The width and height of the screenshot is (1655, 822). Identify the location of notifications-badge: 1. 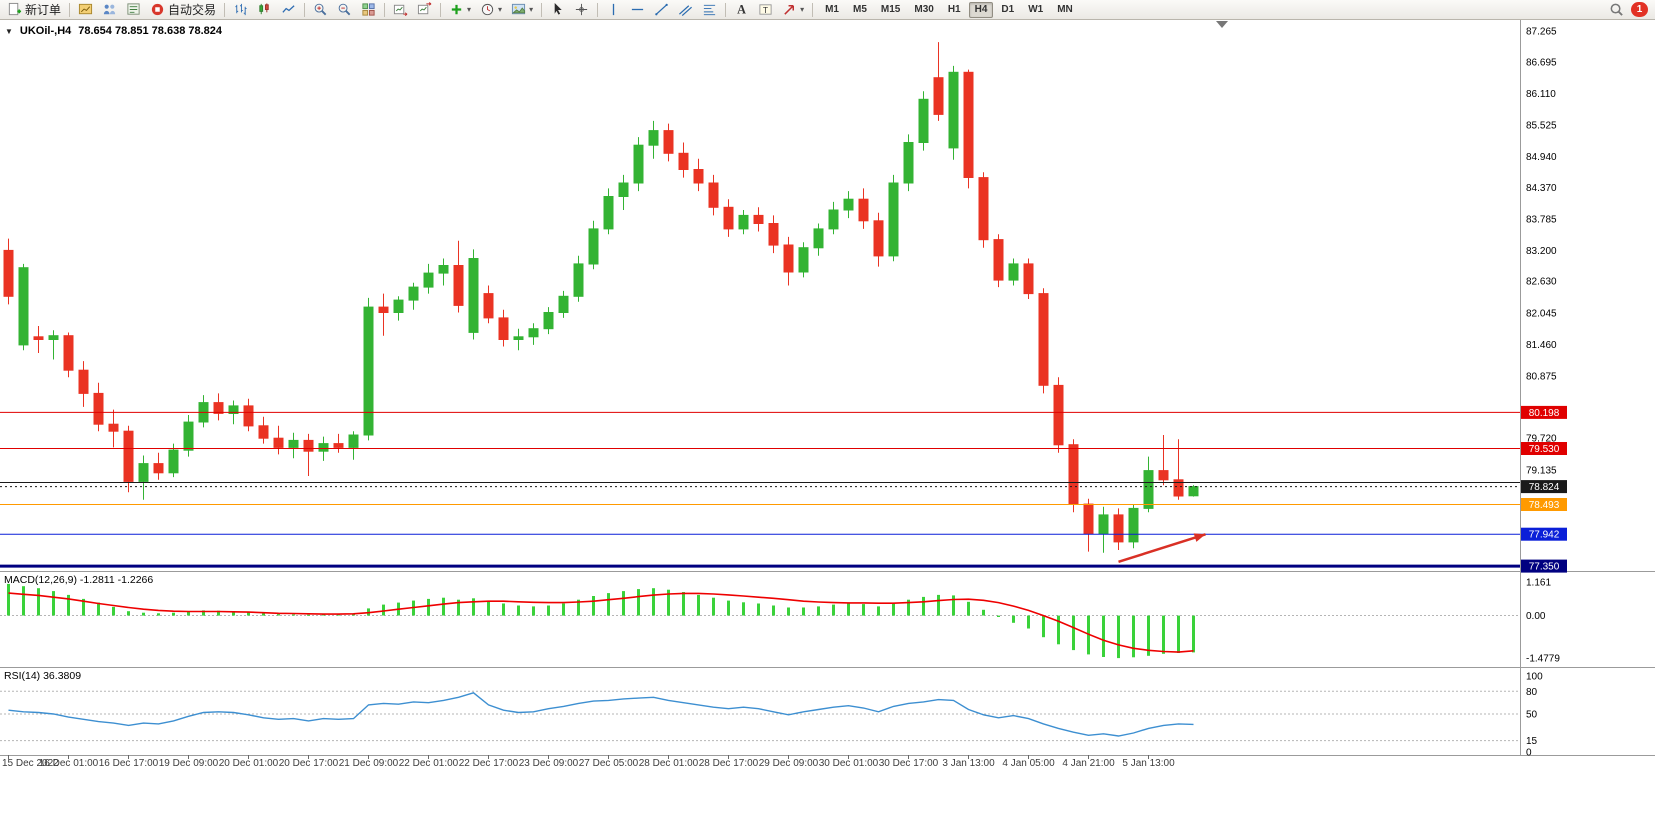
(1639, 9).